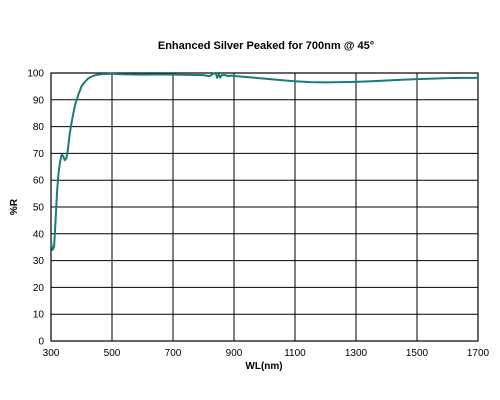 Image resolution: width=500 pixels, height=400 pixels. I want to click on x-tick-label: 300, so click(51, 353).